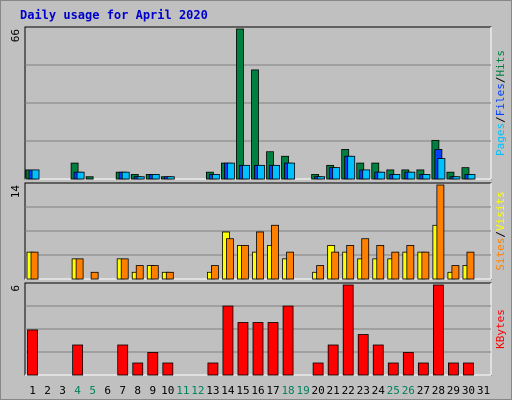  What do you see at coordinates (408, 390) in the screenshot?
I see `day-label-26: 26` at bounding box center [408, 390].